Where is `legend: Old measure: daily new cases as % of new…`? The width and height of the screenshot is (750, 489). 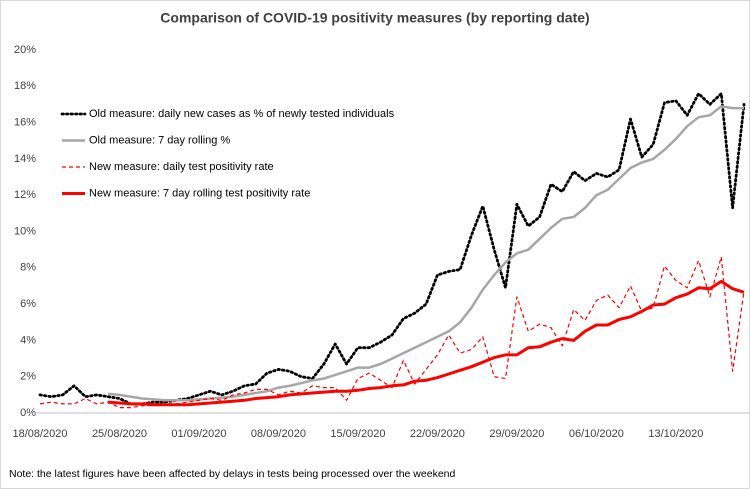
legend: Old measure: daily new cases as % of new… is located at coordinates (227, 153).